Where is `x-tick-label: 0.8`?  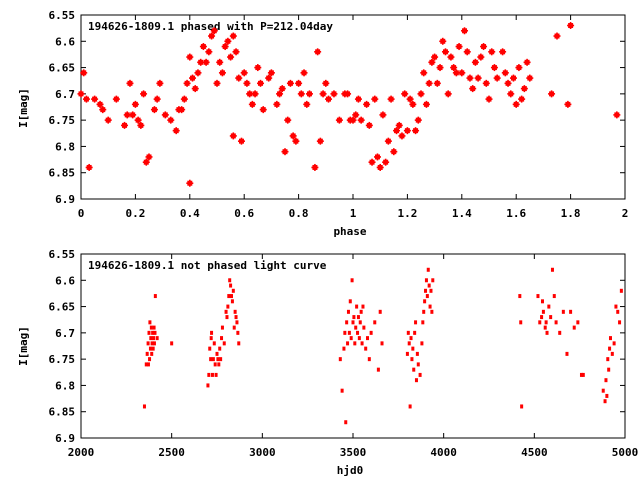 x-tick-label: 0.8 is located at coordinates (299, 213).